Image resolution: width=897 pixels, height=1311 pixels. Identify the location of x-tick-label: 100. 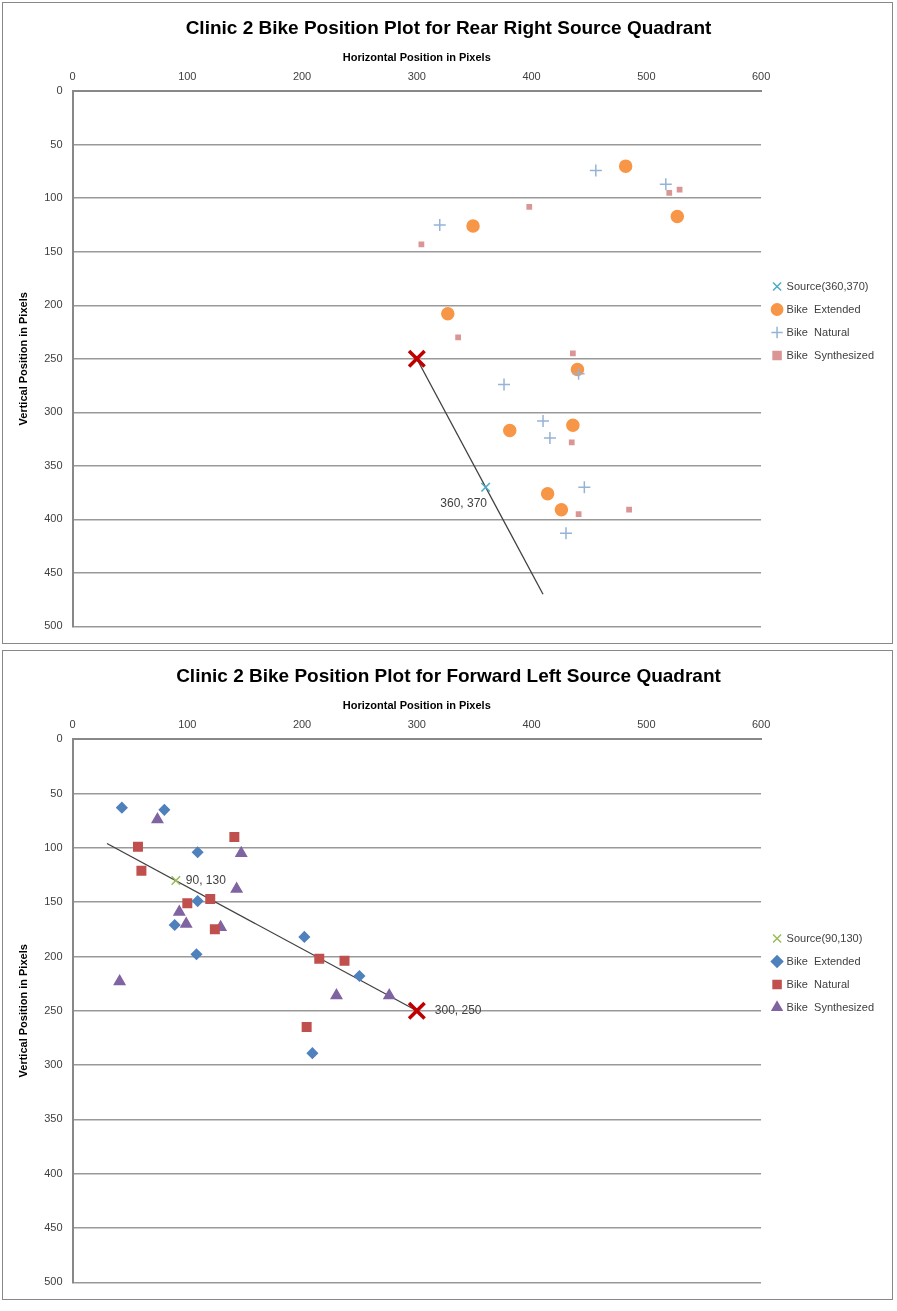
(187, 75).